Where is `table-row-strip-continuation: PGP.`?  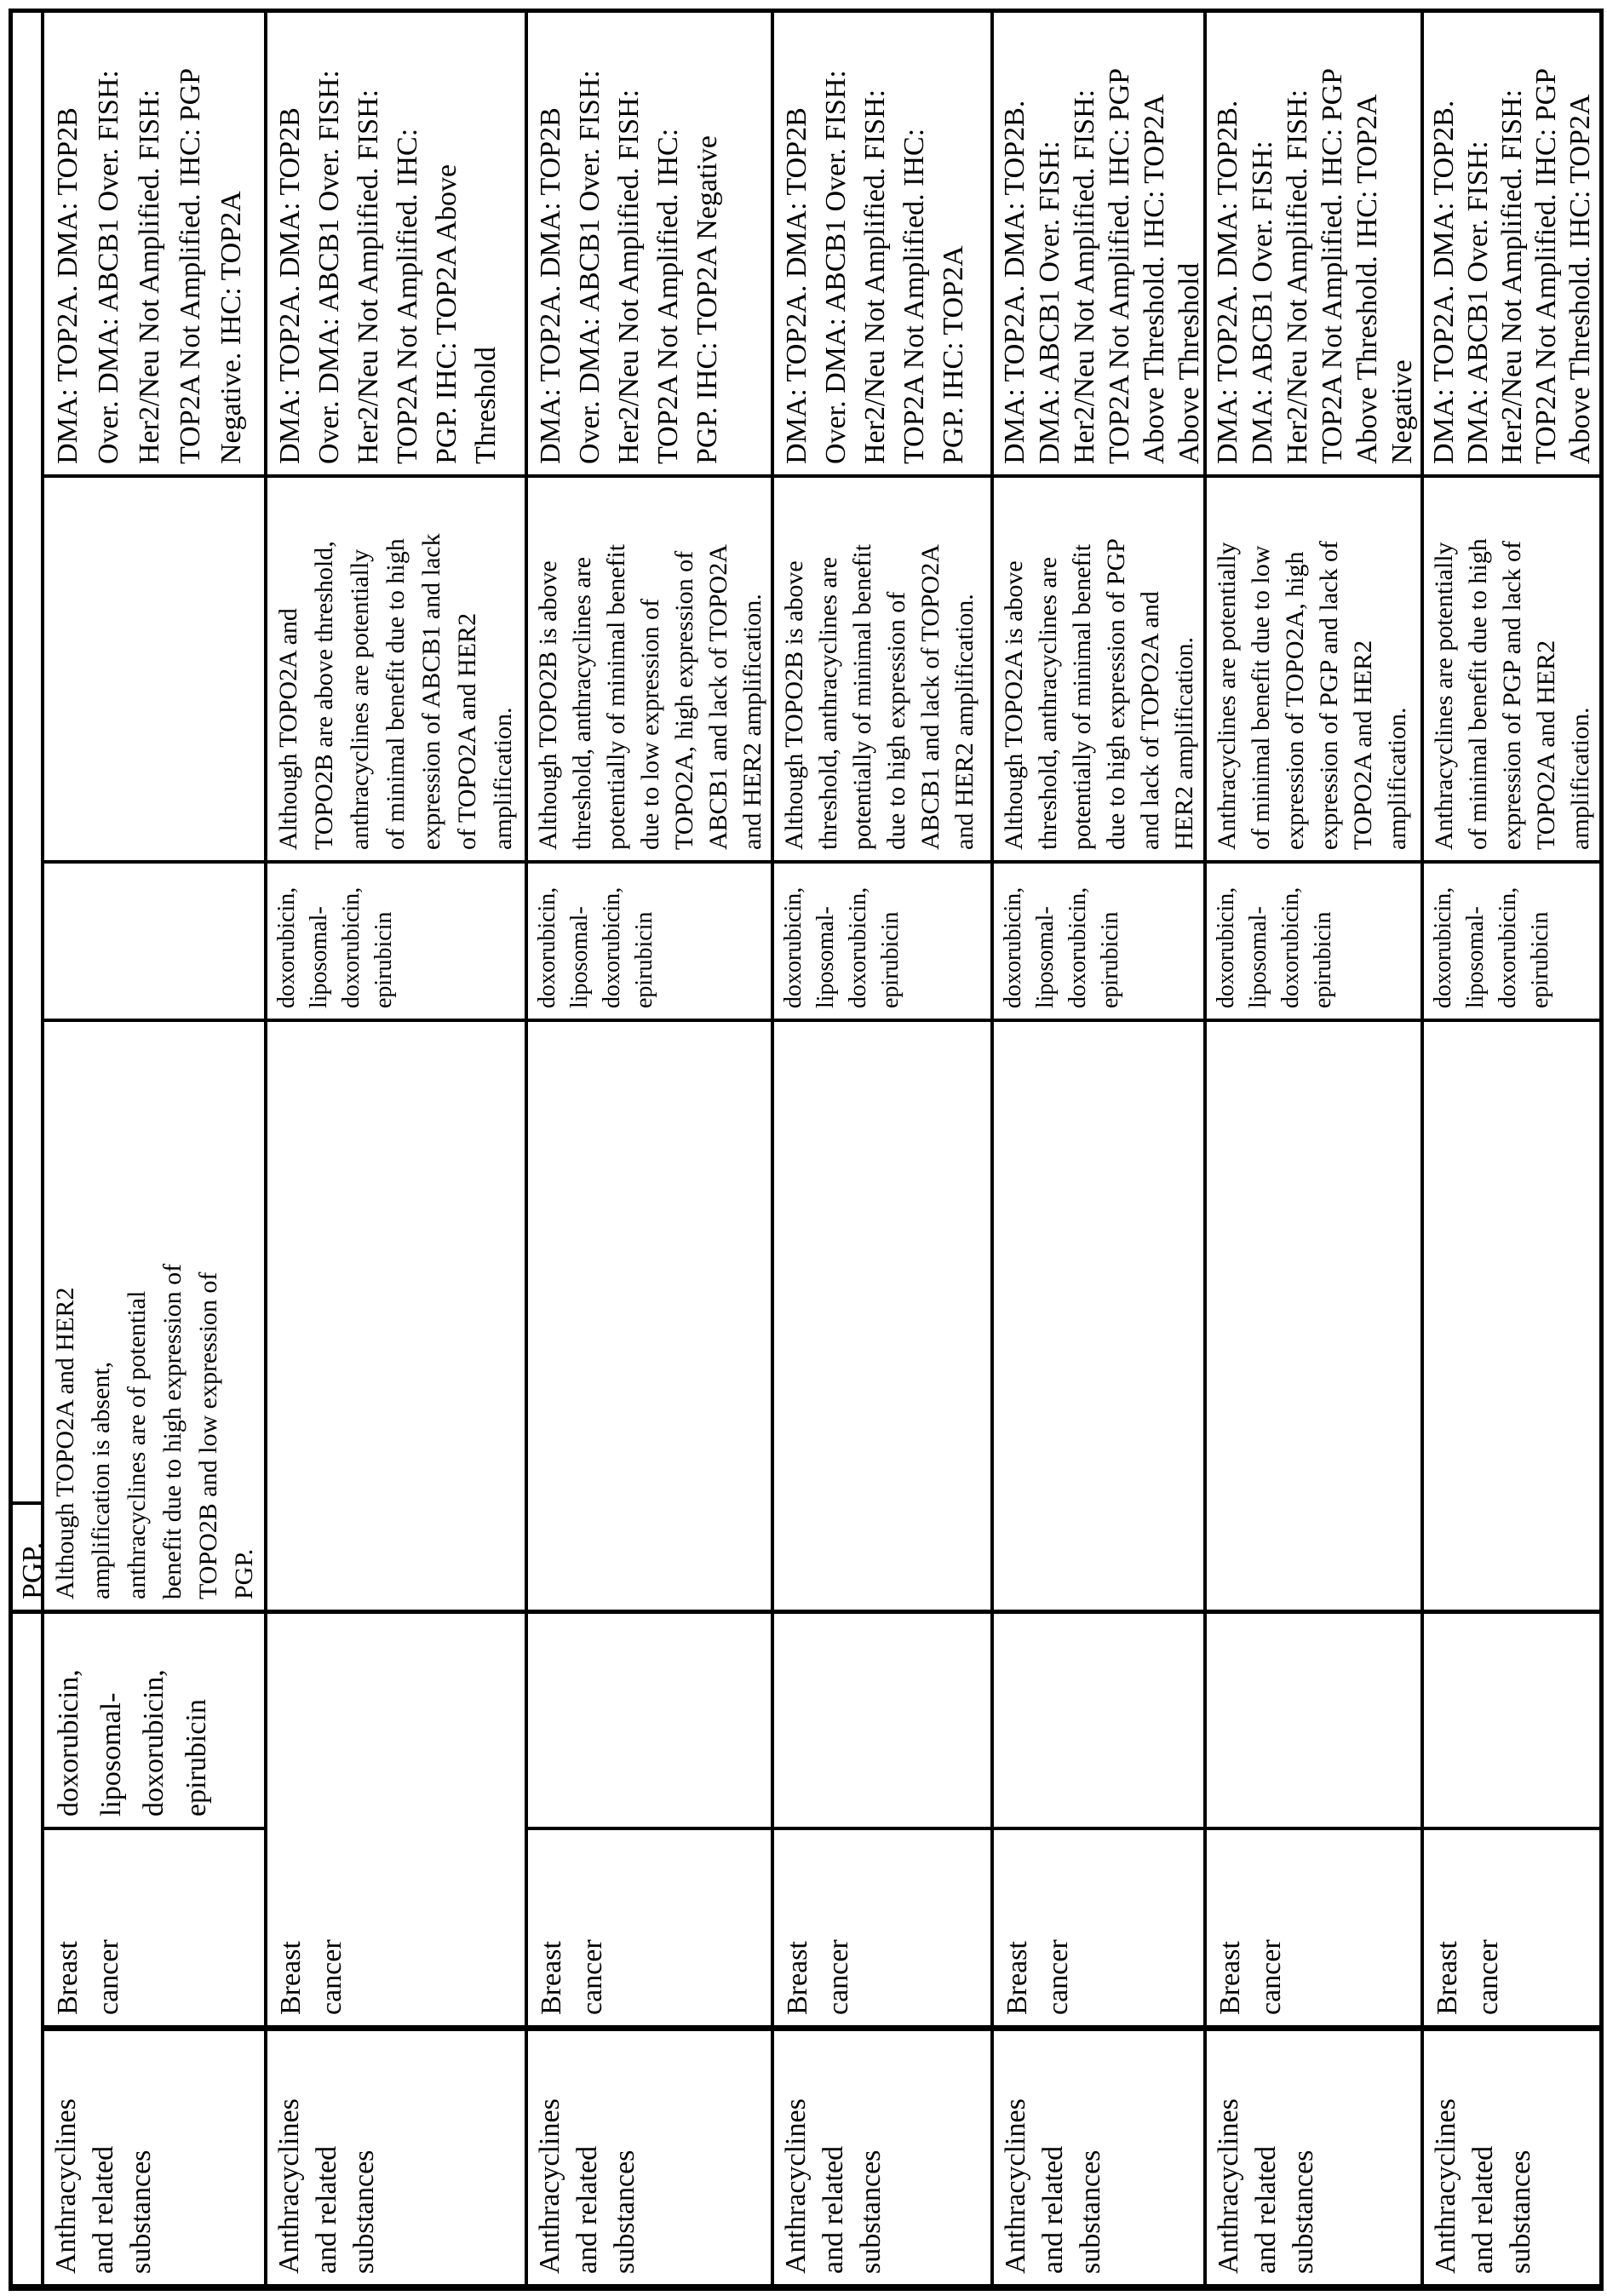
table-row-strip-continuation: PGP. is located at coordinates (28, 1148).